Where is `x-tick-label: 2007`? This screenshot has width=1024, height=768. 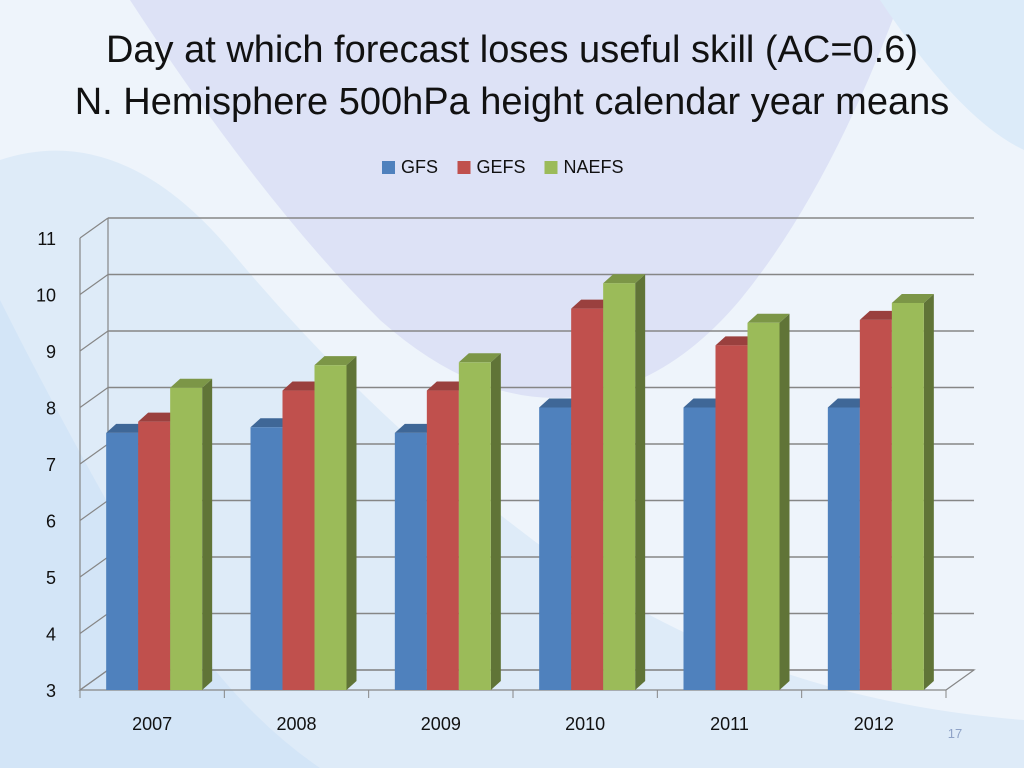 x-tick-label: 2007 is located at coordinates (152, 724).